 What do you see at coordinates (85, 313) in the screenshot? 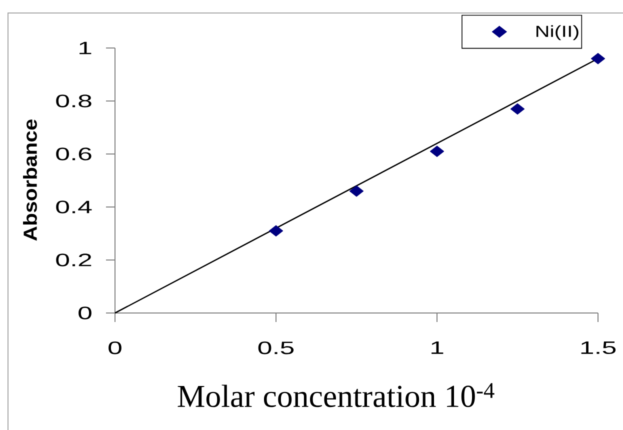
I see `y-tick-label: 0` at bounding box center [85, 313].